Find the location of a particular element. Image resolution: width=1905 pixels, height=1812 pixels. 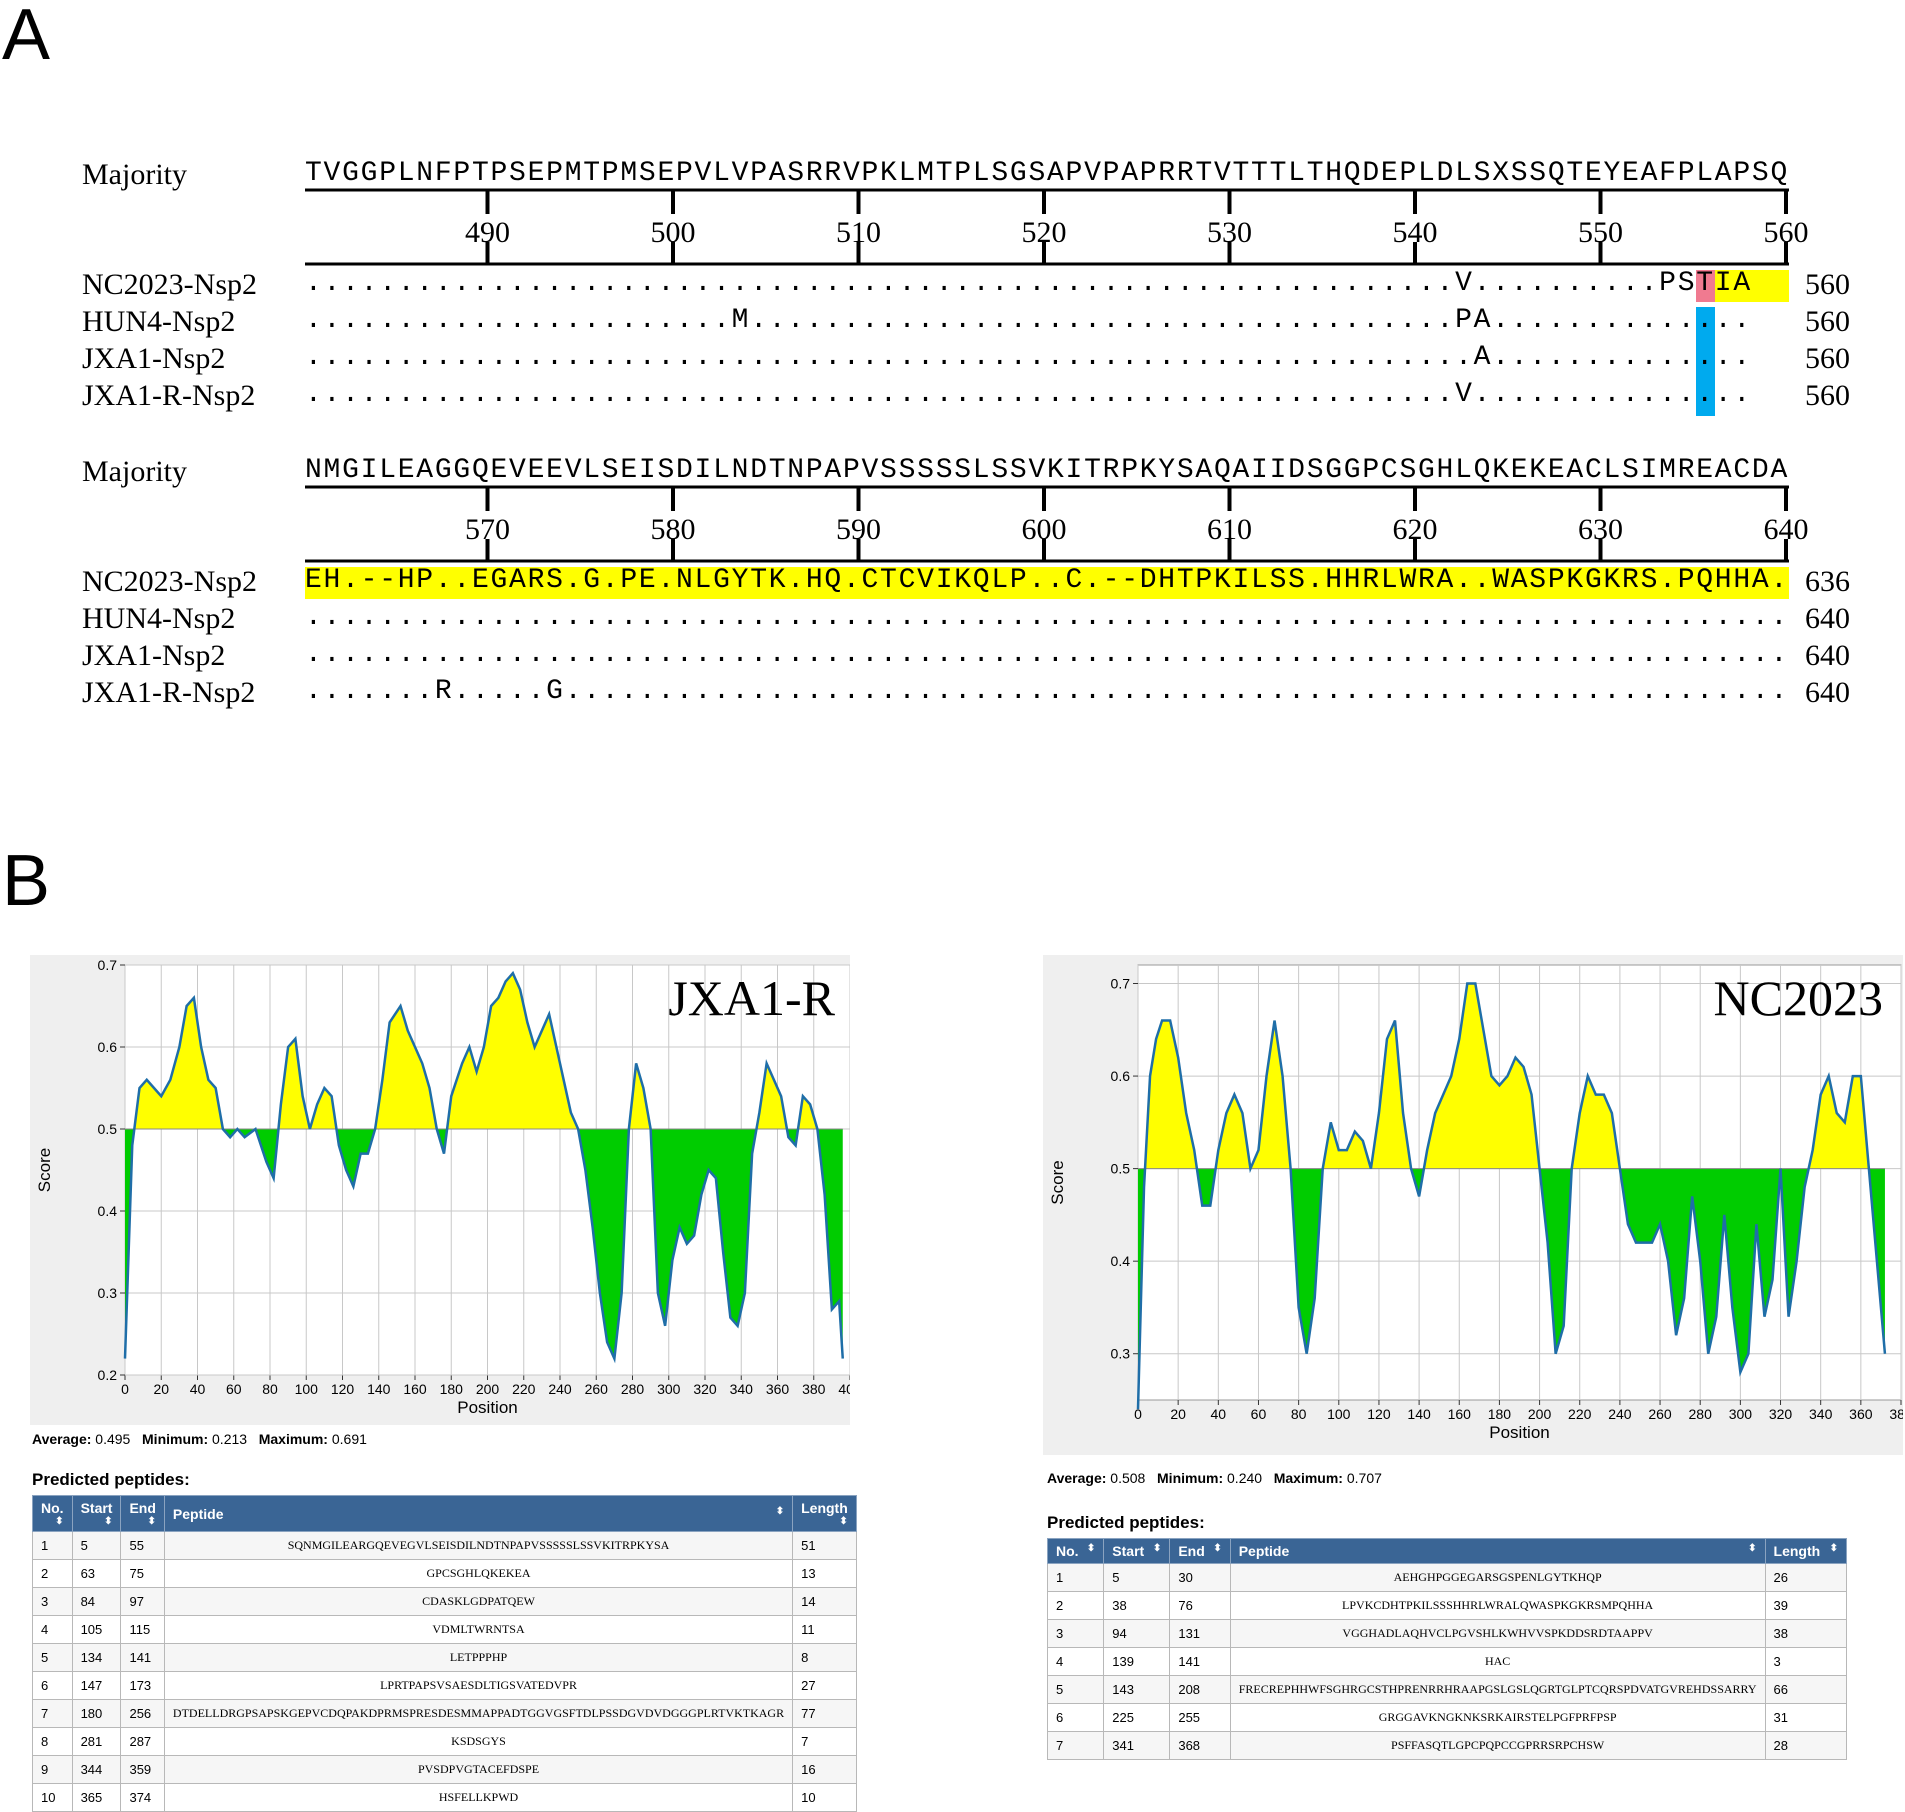

table-cell: 66 is located at coordinates (1805, 1690).